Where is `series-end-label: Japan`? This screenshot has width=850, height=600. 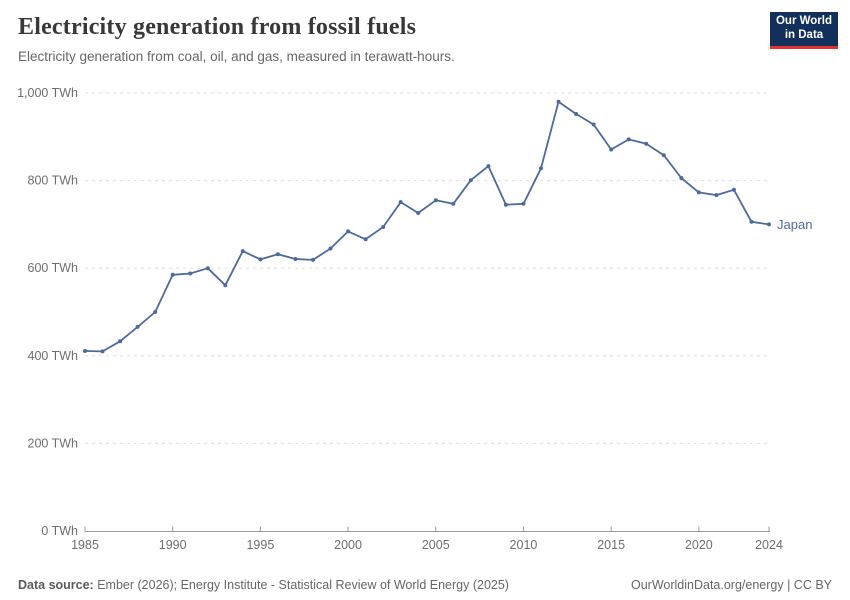
series-end-label: Japan is located at coordinates (794, 224).